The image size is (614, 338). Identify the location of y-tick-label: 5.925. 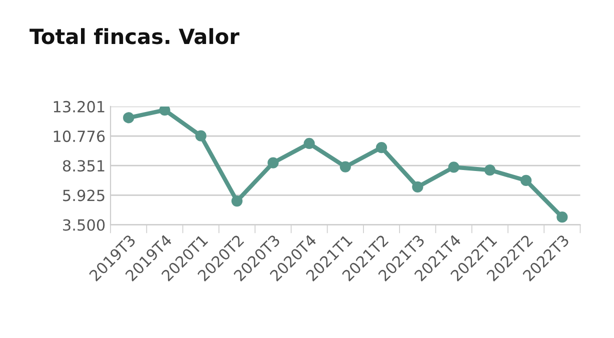
(83, 196).